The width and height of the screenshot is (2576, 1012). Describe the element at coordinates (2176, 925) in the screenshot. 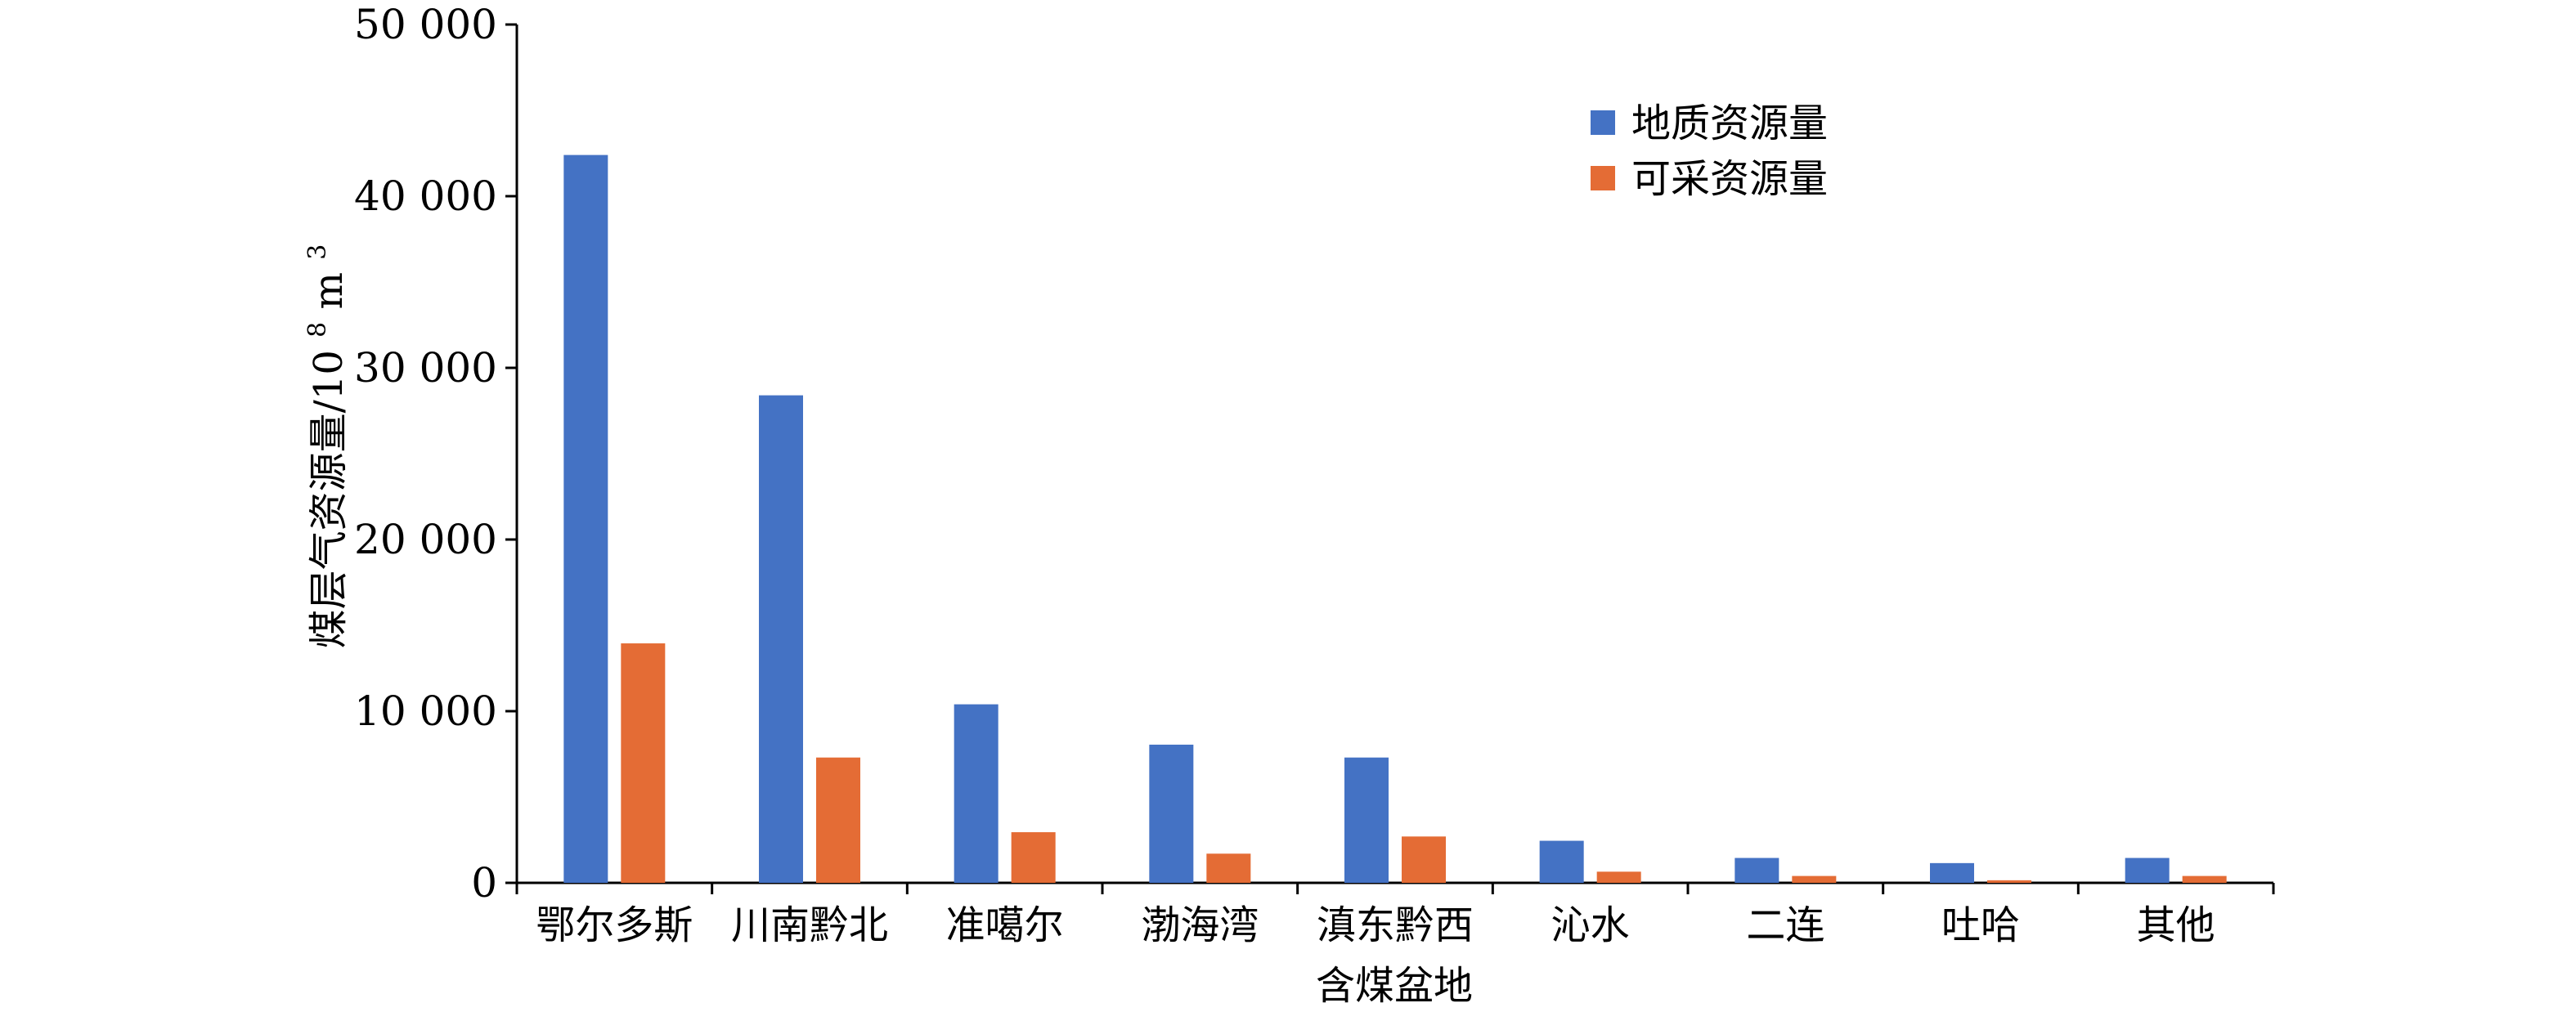

I see `x-tick-label: 其他` at that location.